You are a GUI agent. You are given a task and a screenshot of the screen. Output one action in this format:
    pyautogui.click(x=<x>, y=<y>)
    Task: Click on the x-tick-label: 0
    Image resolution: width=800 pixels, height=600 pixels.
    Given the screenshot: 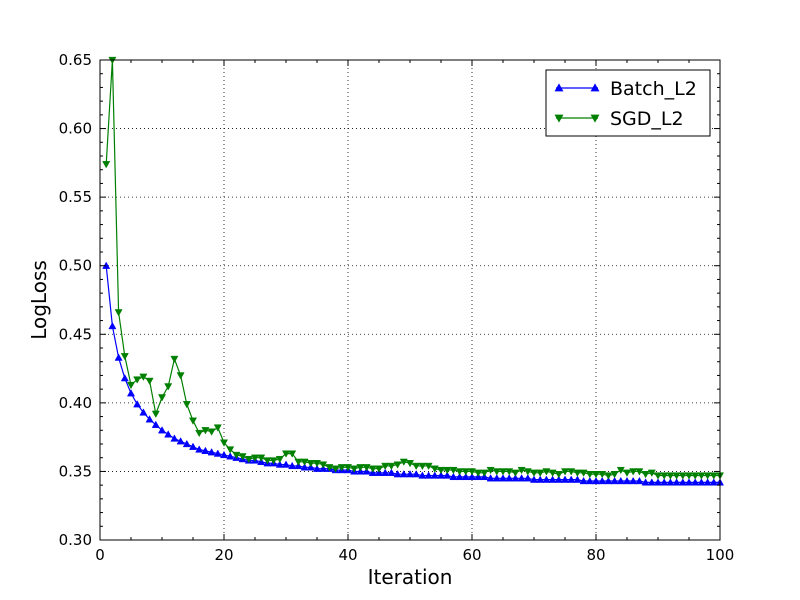 What is the action you would take?
    pyautogui.click(x=100, y=555)
    